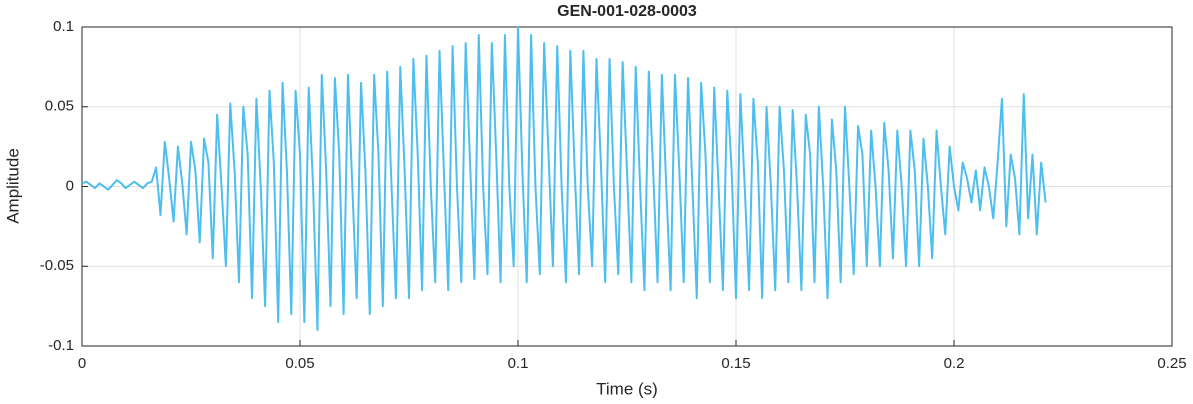 The width and height of the screenshot is (1193, 404). I want to click on x-tick-label: 0.15, so click(735, 363).